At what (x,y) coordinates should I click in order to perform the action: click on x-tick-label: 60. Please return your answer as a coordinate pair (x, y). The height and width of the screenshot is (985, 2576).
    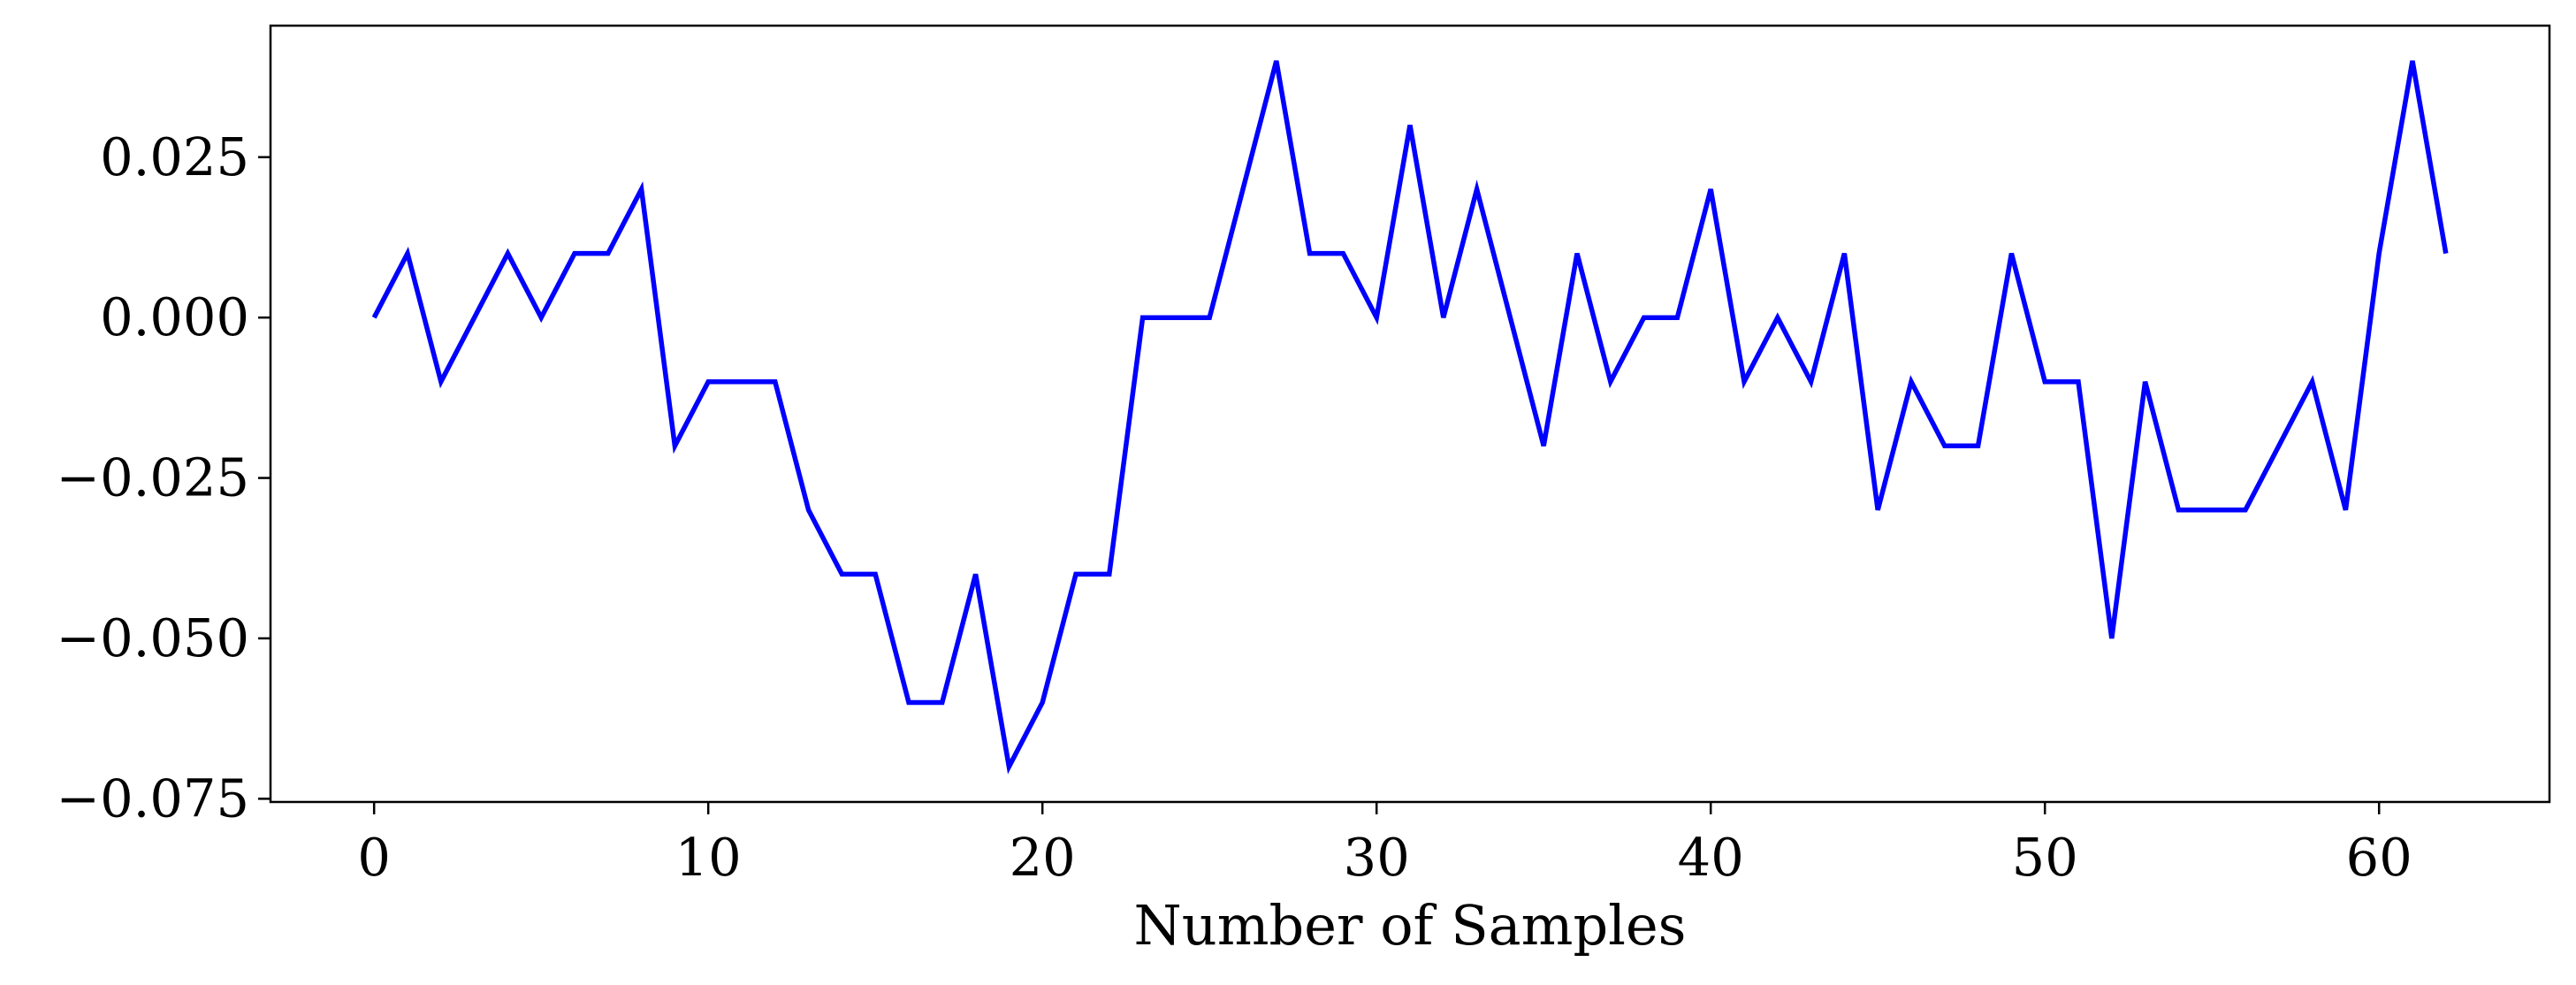
    Looking at the image, I should click on (2379, 858).